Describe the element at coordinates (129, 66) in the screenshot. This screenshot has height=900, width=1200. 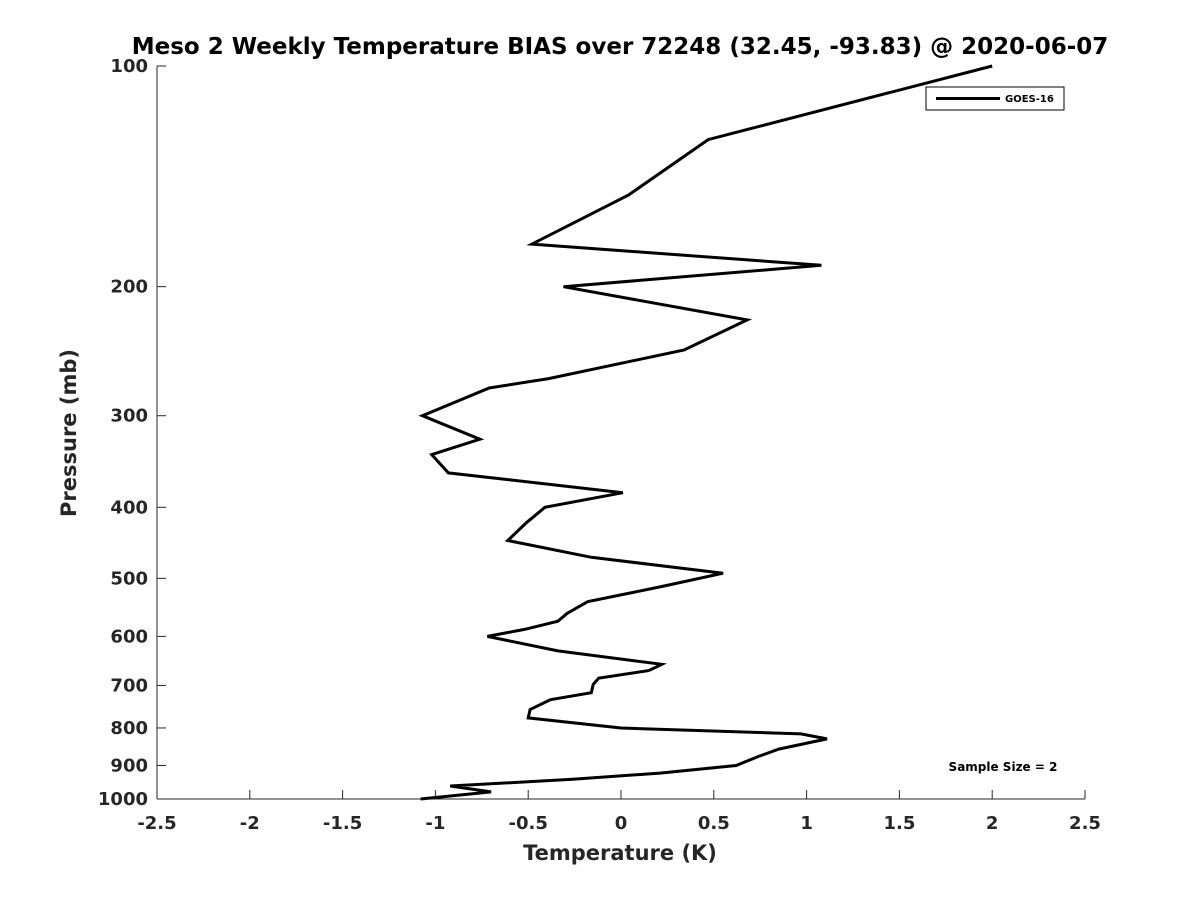
I see `y-tick-label: 100` at that location.